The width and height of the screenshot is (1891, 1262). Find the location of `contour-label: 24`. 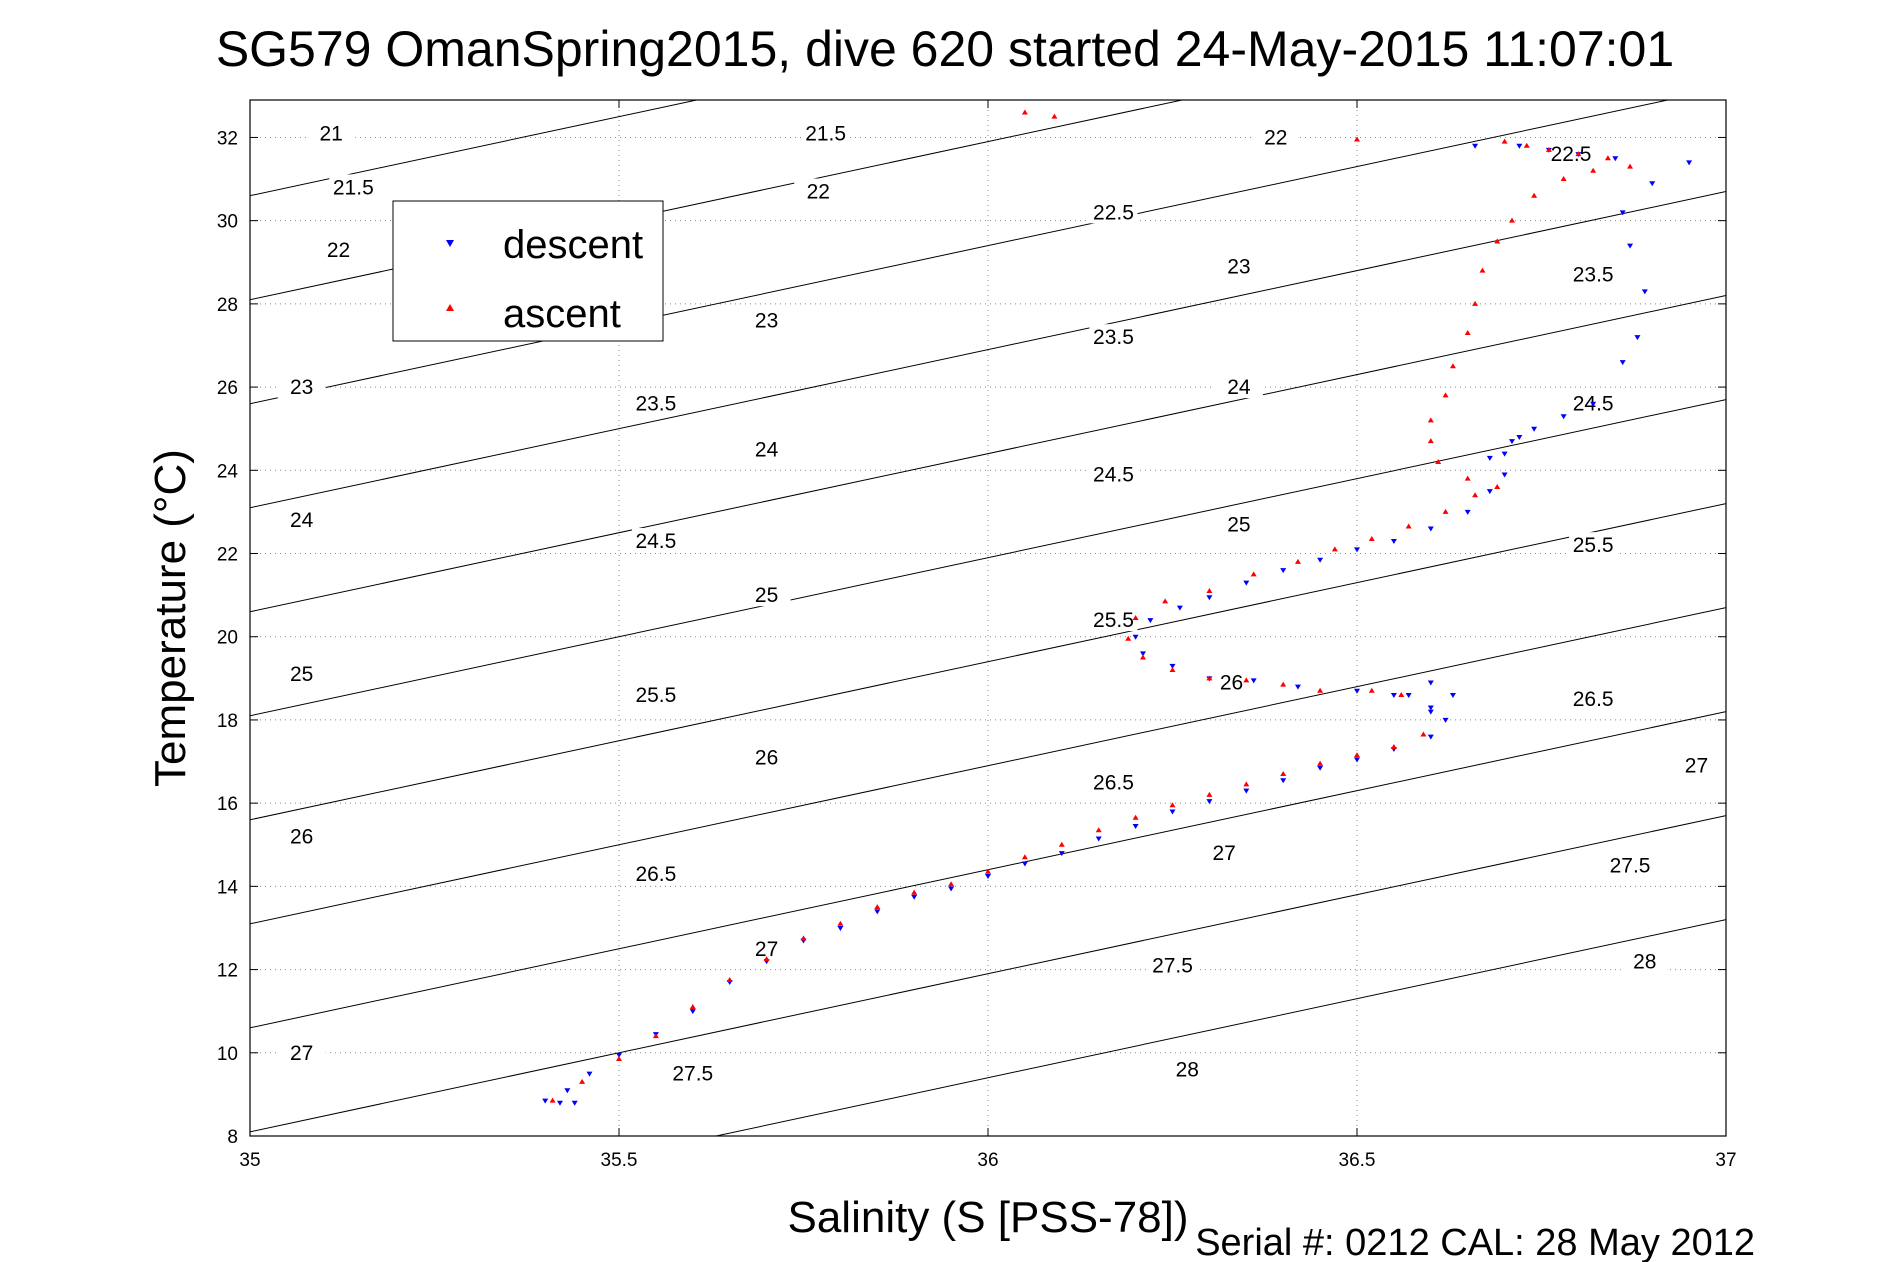

contour-label: 24 is located at coordinates (1239, 387).